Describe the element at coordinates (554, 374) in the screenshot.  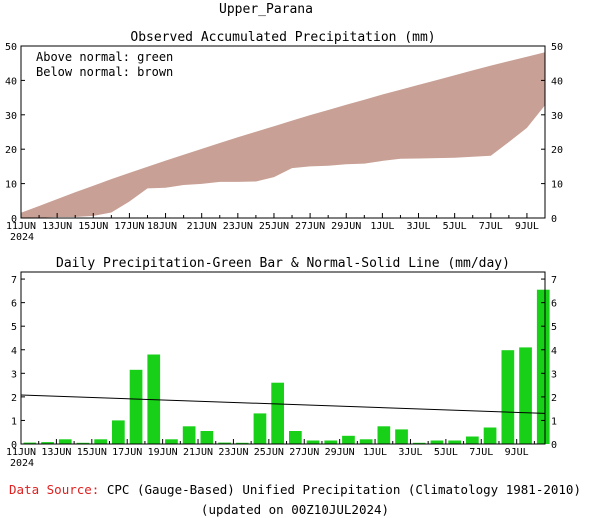
I see `y-tick-label-right: 3` at that location.